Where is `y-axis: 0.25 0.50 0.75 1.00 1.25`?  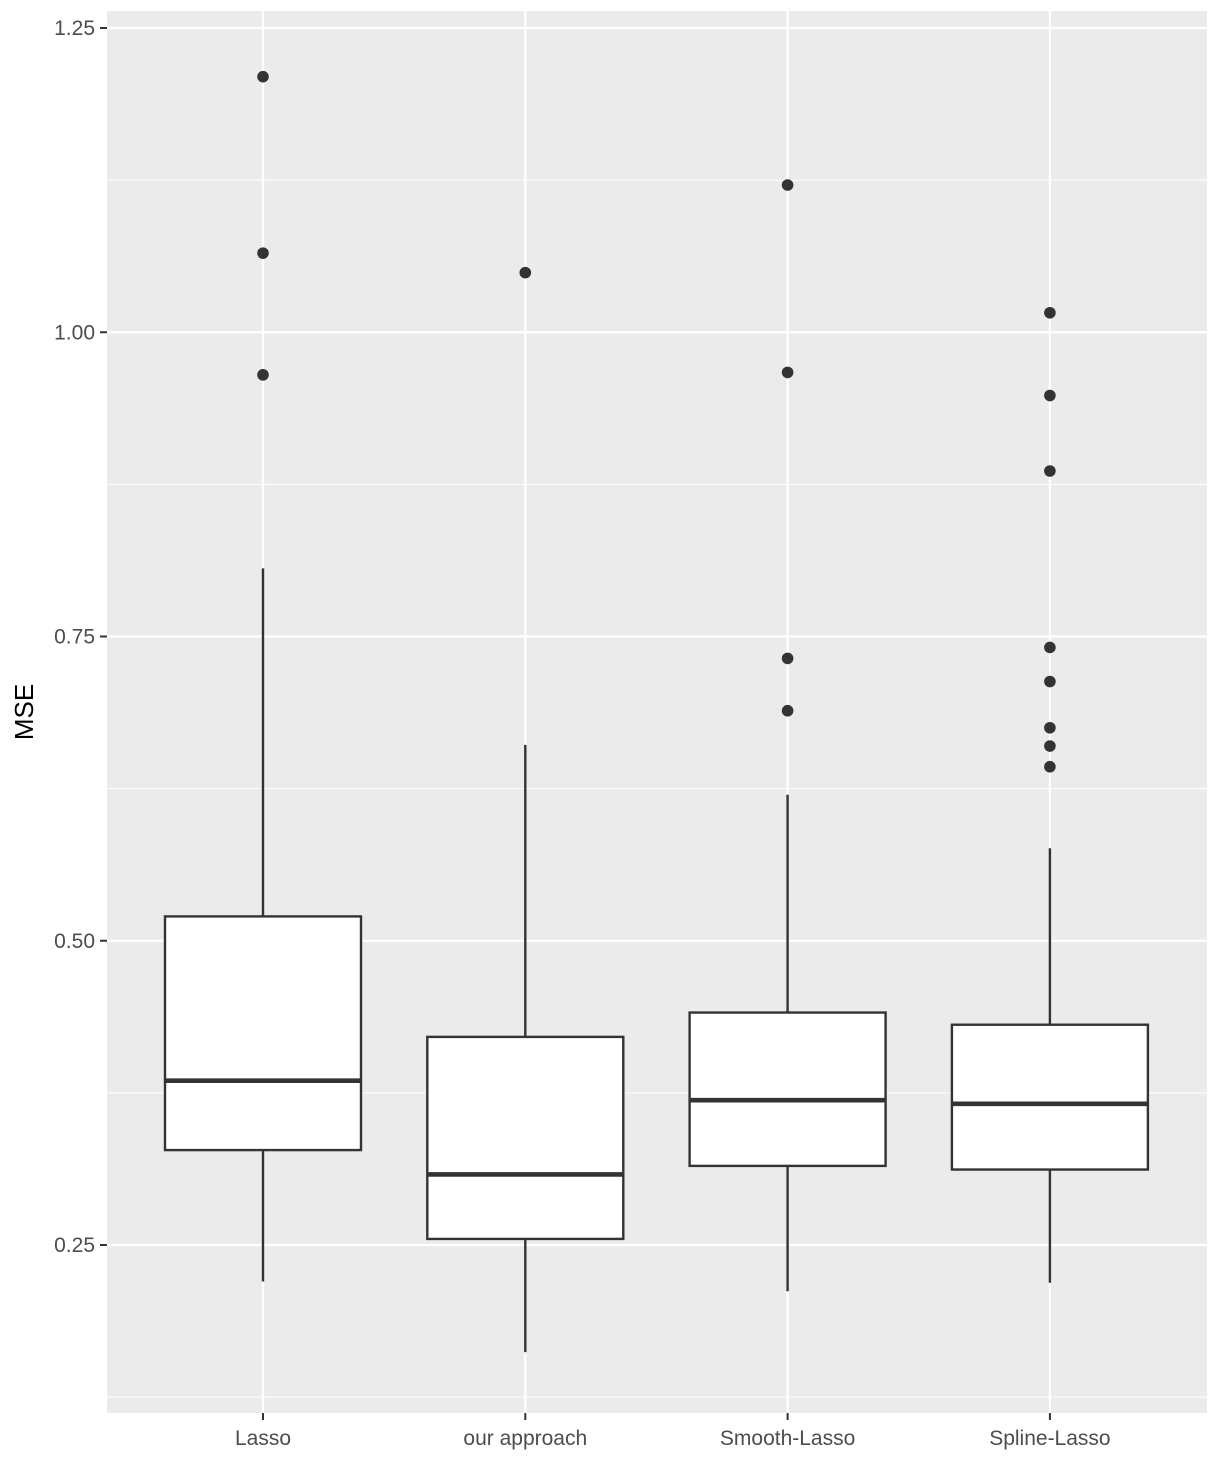
y-axis: 0.25 0.50 0.75 1.00 1.25 is located at coordinates (80, 637).